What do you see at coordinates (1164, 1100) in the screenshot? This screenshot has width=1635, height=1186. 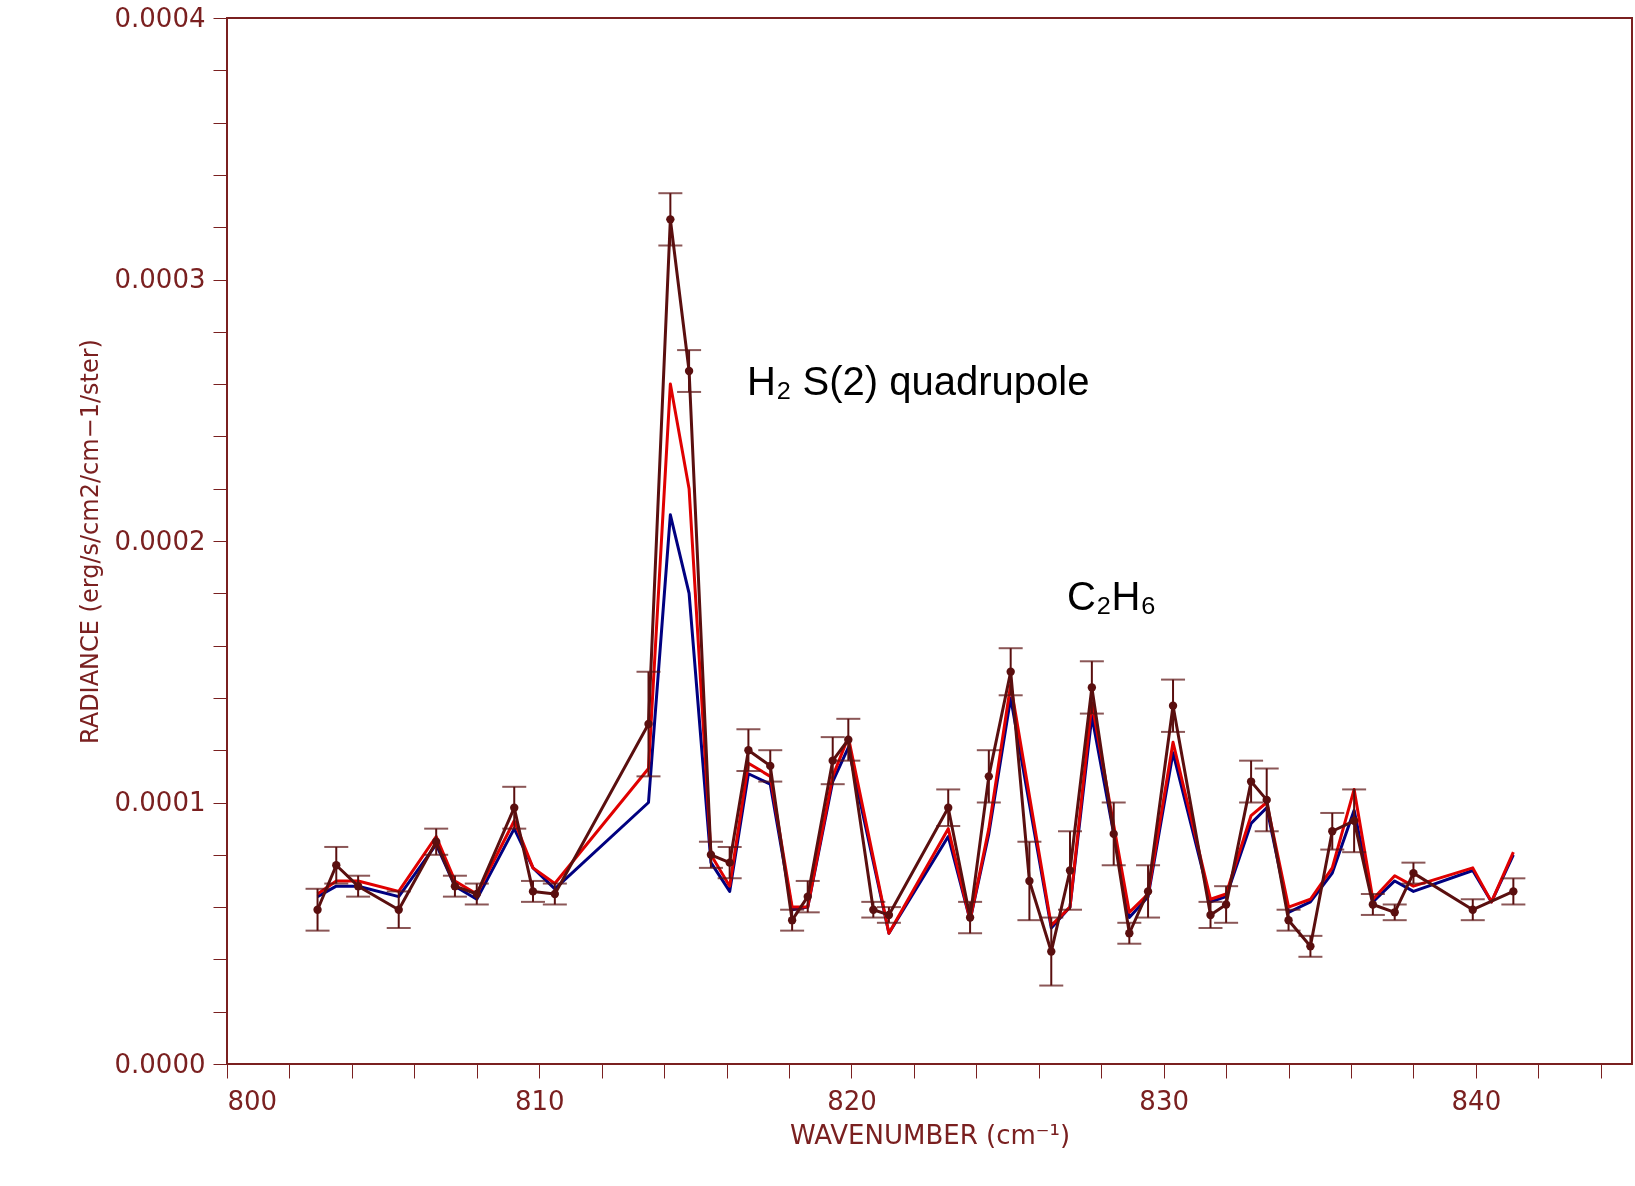 I see `x-tick-label: 830` at bounding box center [1164, 1100].